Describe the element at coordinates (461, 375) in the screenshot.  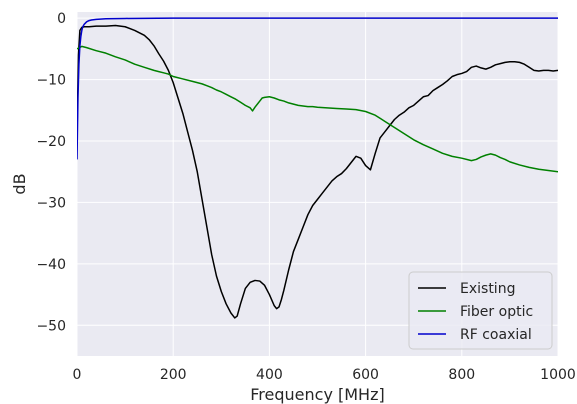
I see `x-tick-label: 800` at that location.